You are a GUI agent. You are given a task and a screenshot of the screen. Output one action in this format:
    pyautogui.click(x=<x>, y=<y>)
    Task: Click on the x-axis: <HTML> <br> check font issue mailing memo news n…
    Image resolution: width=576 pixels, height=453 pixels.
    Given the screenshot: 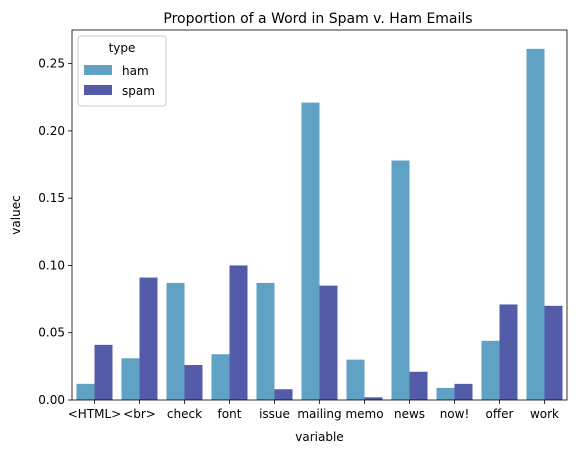 What is the action you would take?
    pyautogui.click(x=313, y=410)
    